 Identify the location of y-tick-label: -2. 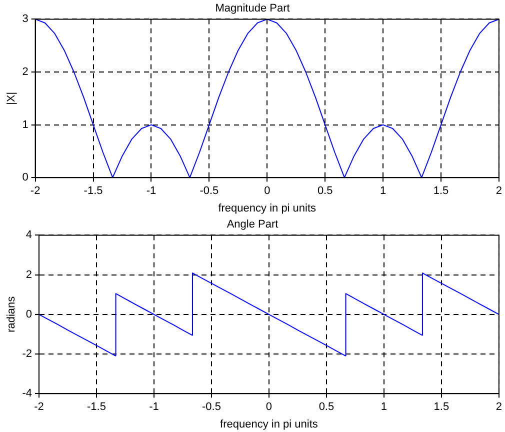
(27, 354).